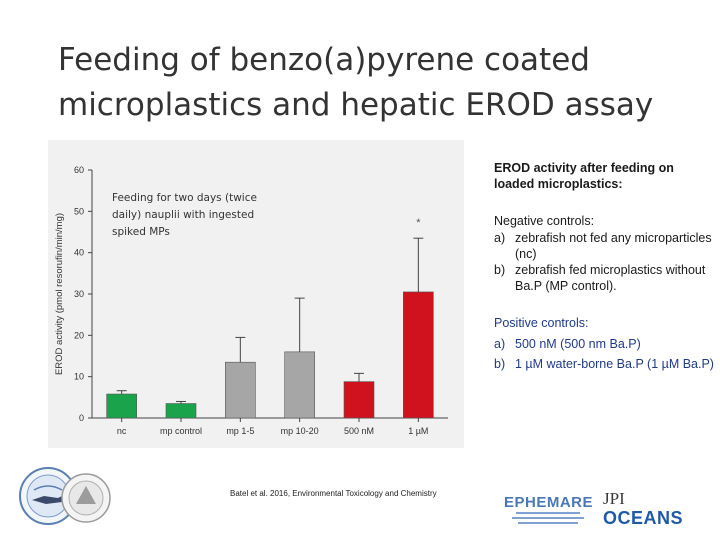  What do you see at coordinates (418, 355) in the screenshot?
I see `bar-1-m` at bounding box center [418, 355].